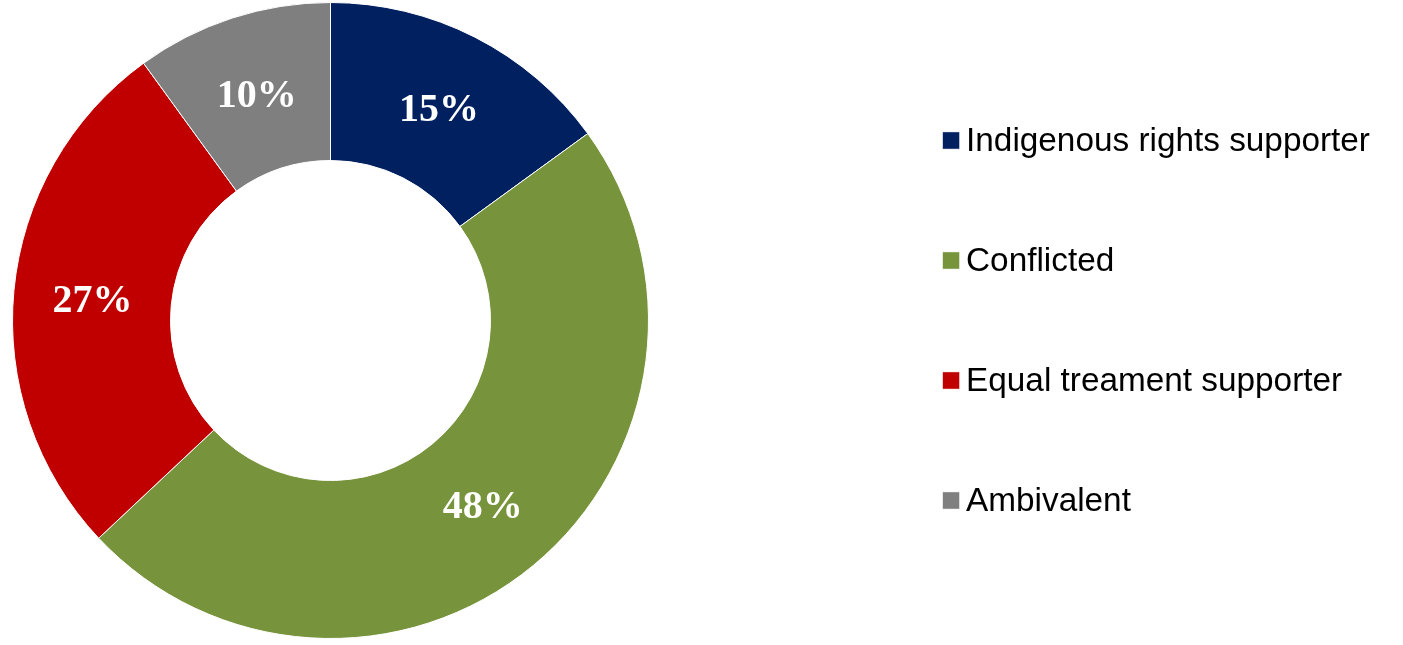 Image resolution: width=1403 pixels, height=645 pixels. Describe the element at coordinates (482, 505) in the screenshot. I see `data-label: 48%` at that location.